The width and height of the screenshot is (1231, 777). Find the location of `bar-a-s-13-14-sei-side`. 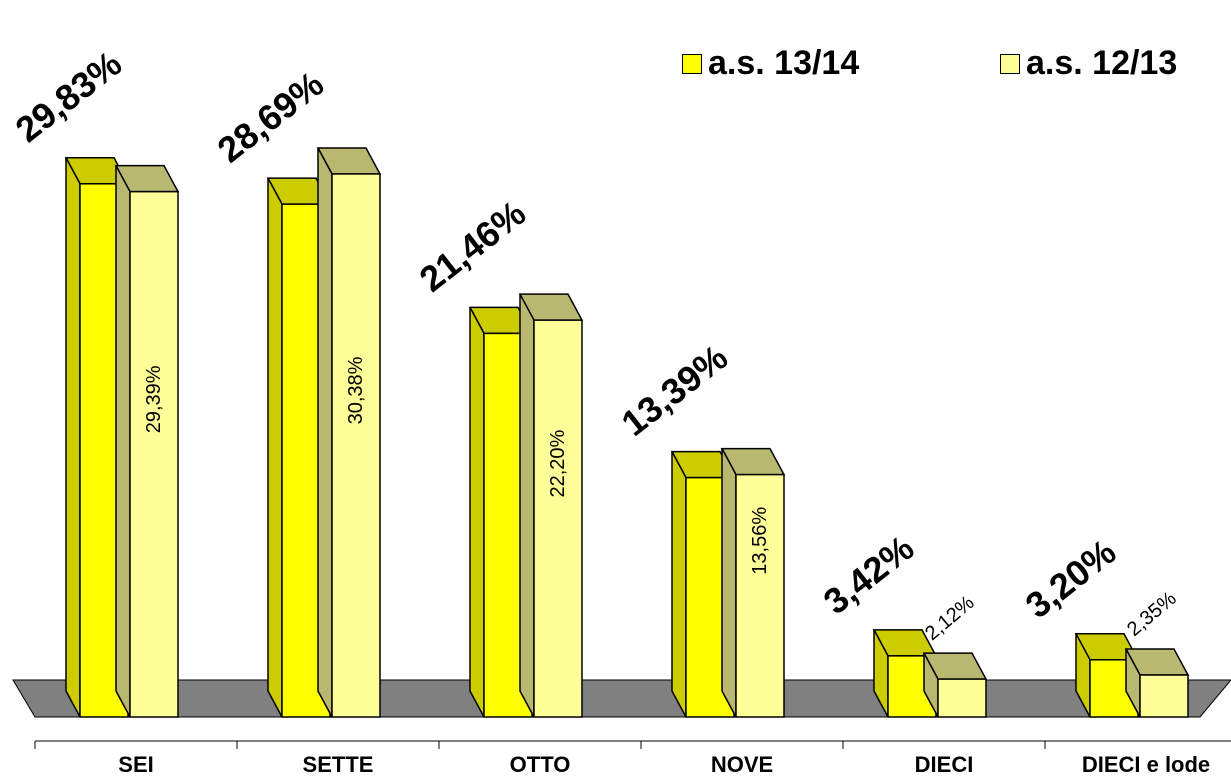

bar-a-s-13-14-sei-side is located at coordinates (73, 437).